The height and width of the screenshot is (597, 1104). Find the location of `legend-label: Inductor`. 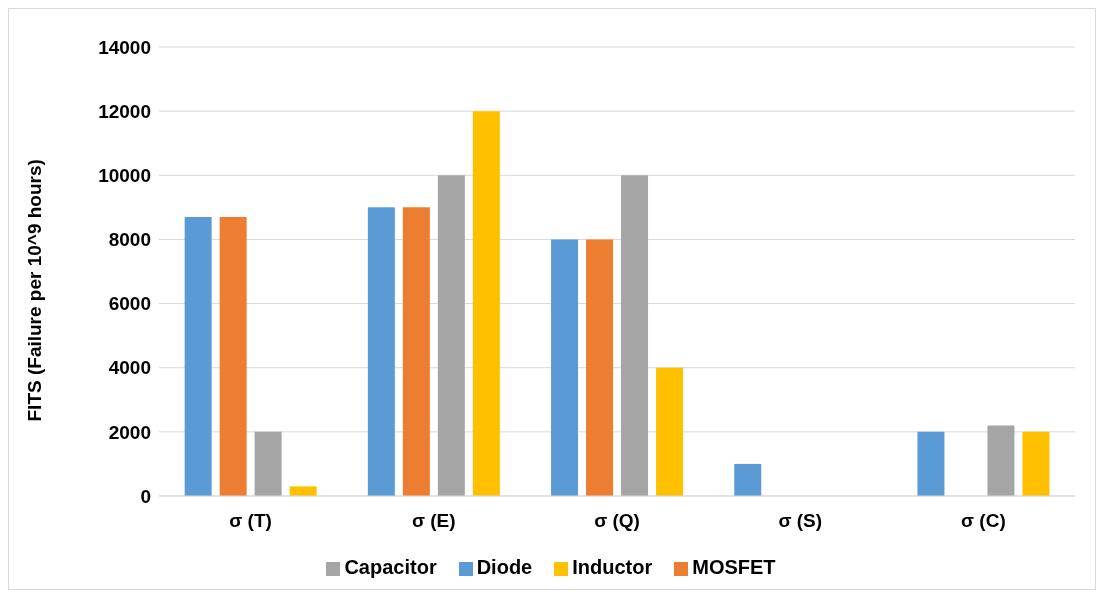

legend-label: Inductor is located at coordinates (612, 567).